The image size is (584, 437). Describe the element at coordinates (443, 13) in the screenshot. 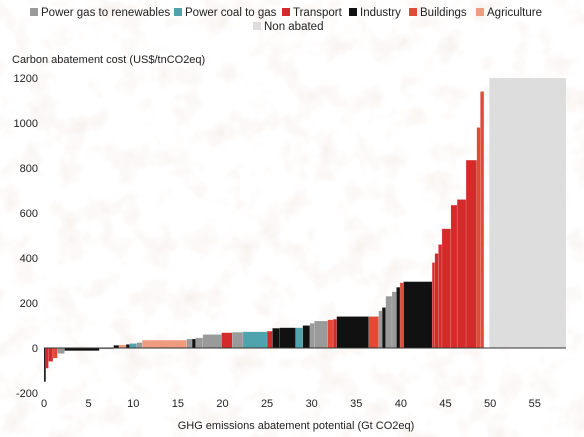

I see `legend-label-buildings: Buildings` at that location.